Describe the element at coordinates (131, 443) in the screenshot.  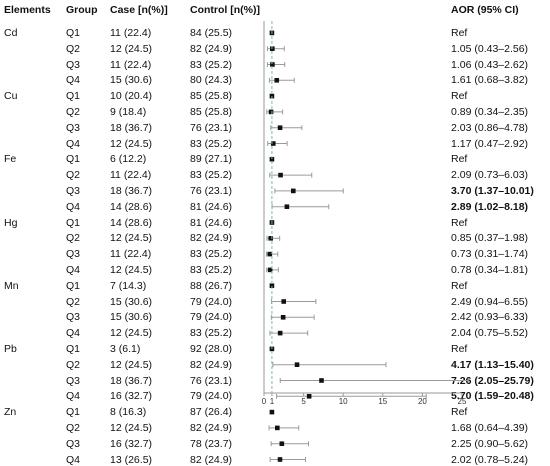
I see `case-value: 16 (32.7)` at that location.